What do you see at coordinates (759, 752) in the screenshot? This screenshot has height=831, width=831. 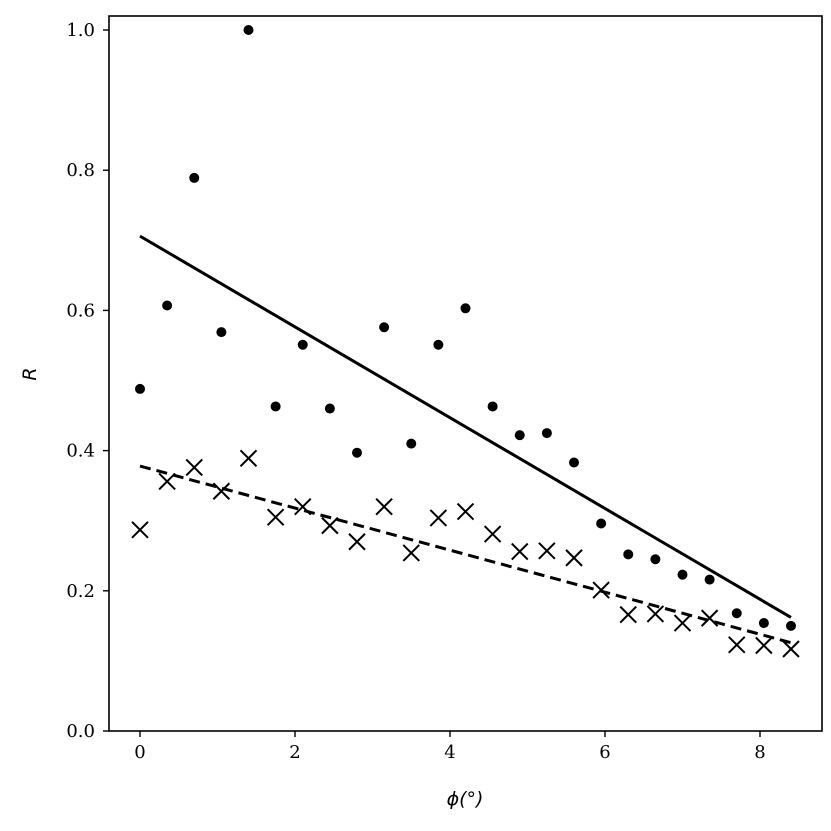 I see `x-tick-label: 8` at bounding box center [759, 752].